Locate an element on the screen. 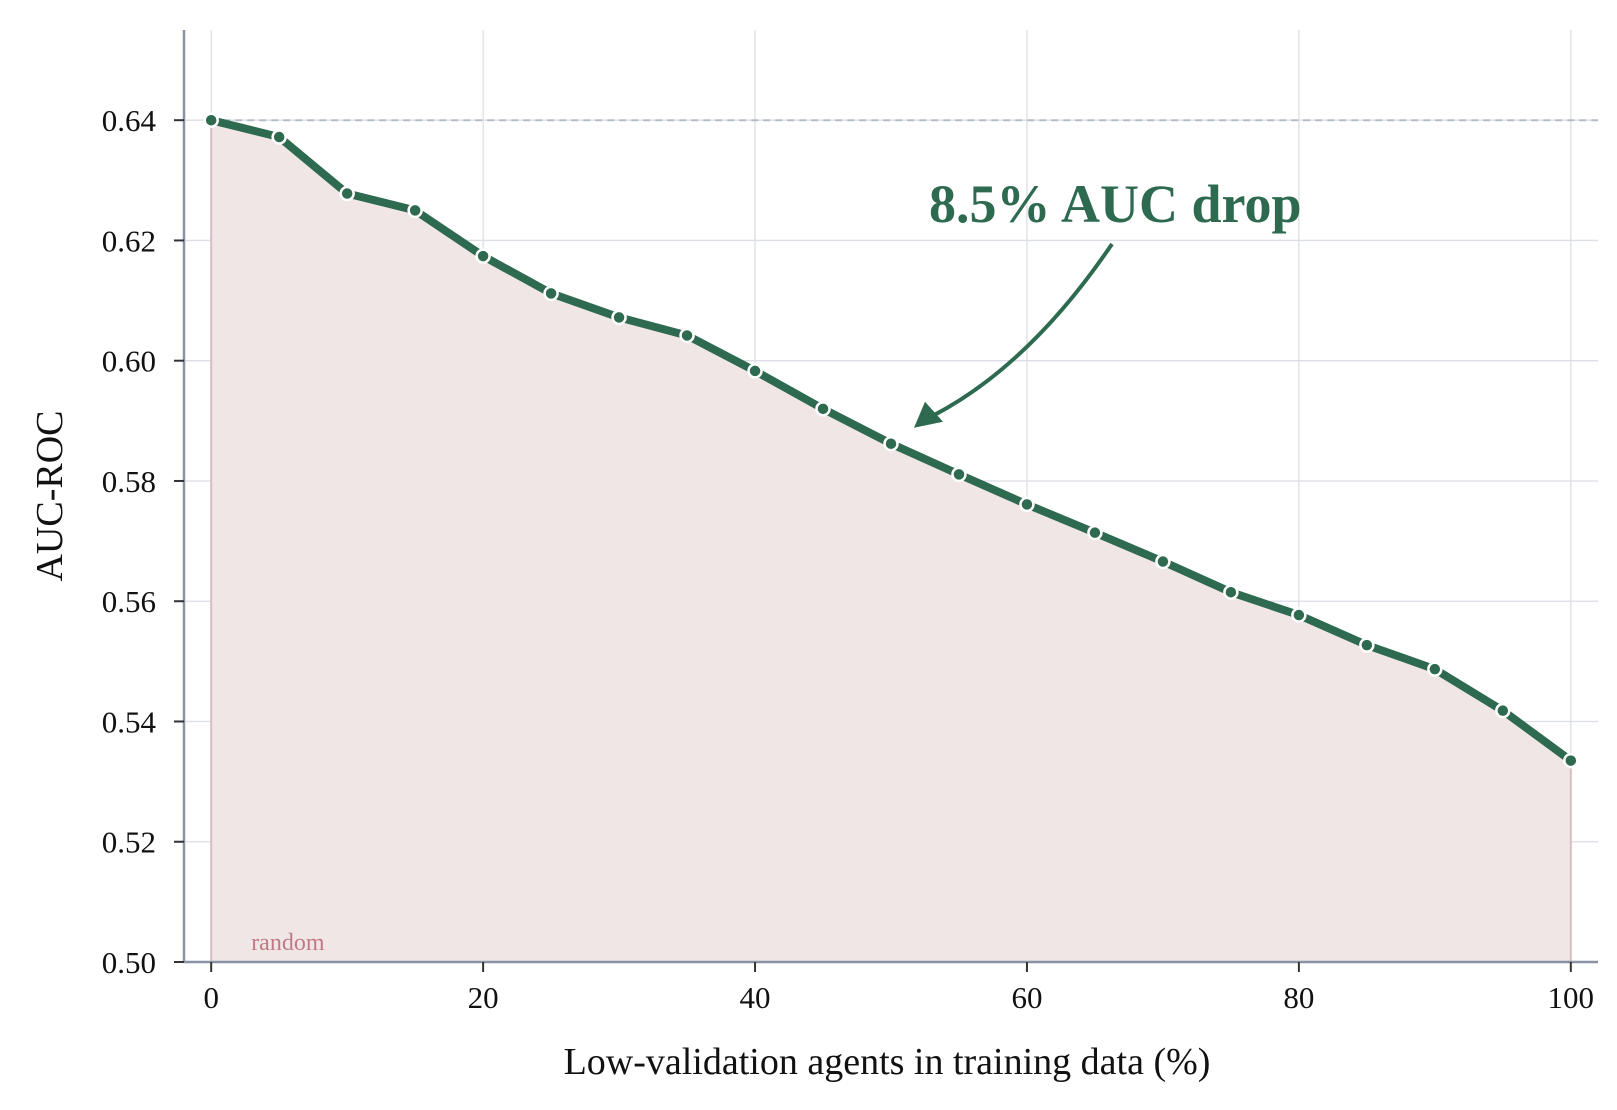  x-tick-label: 100 is located at coordinates (1571, 997).